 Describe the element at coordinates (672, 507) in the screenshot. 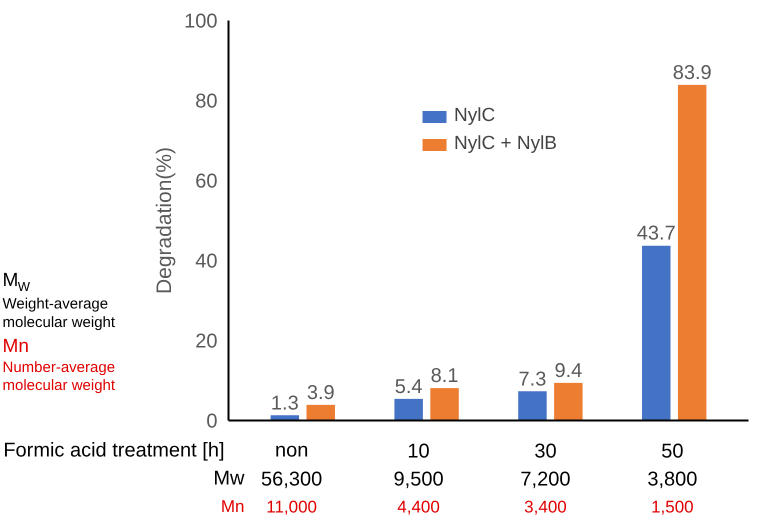

I see `text: 1,500` at that location.